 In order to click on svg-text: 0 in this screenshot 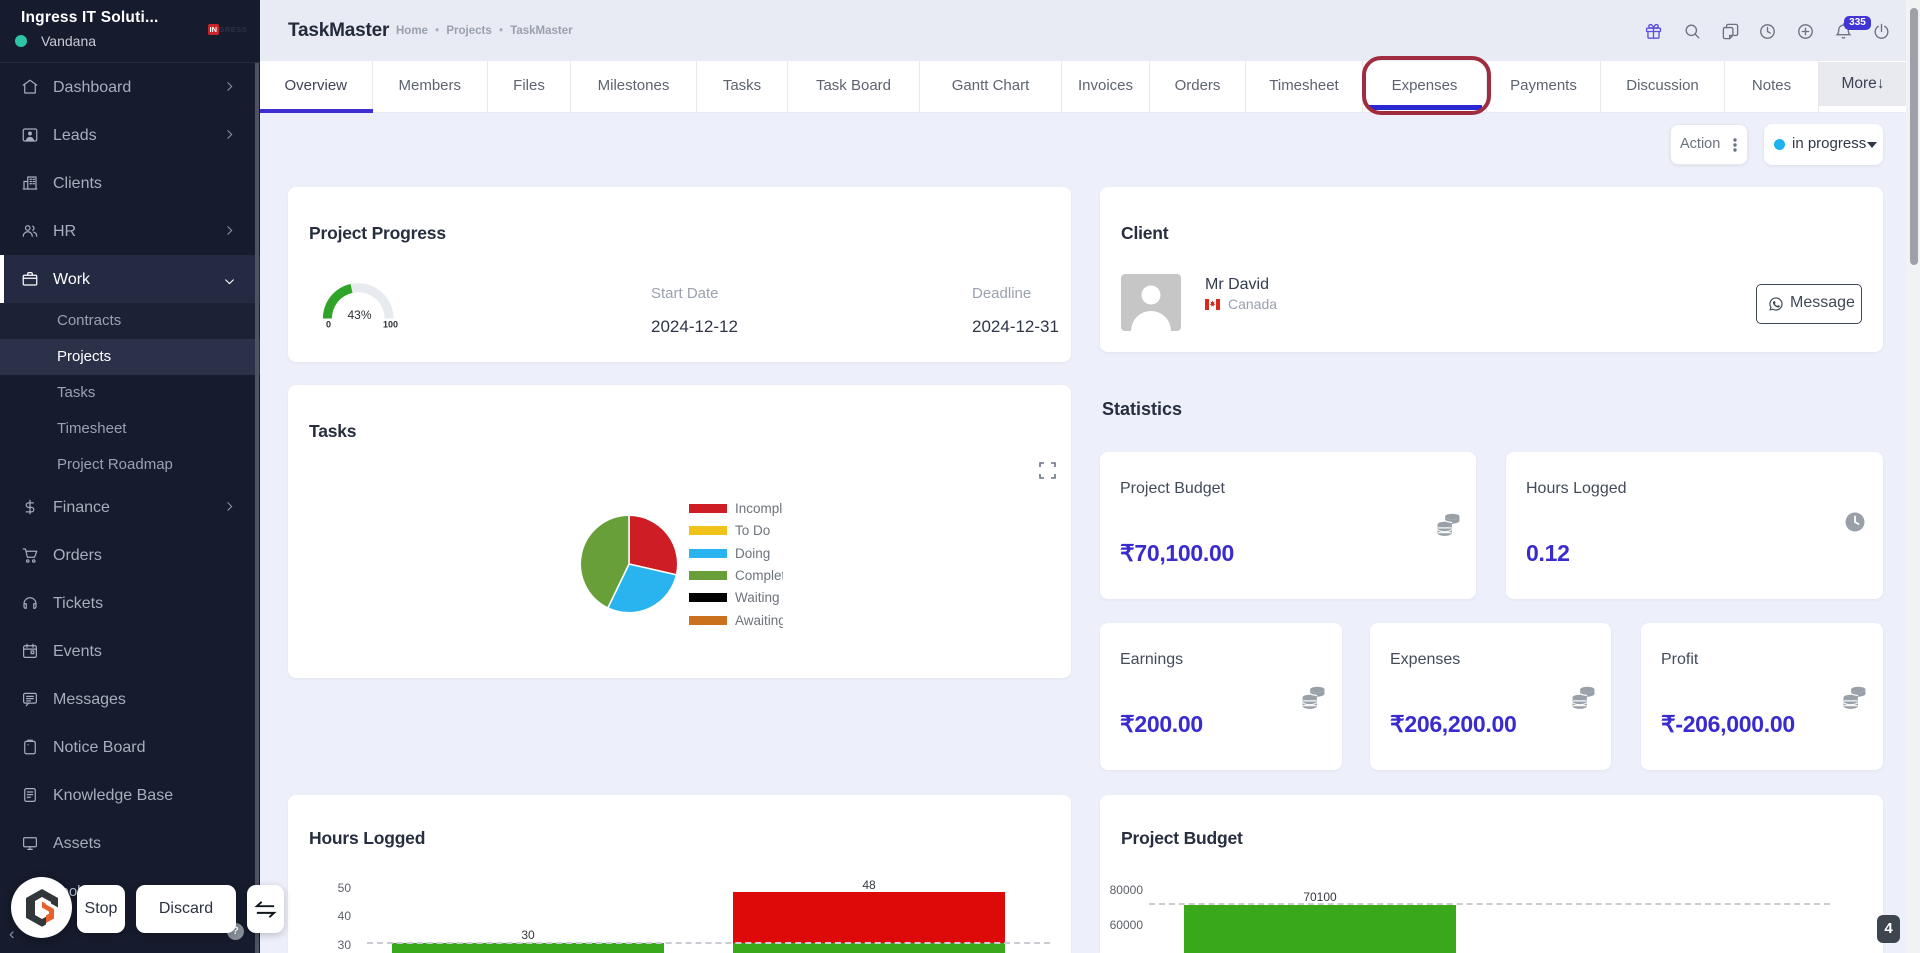, I will do `click(328, 325)`.